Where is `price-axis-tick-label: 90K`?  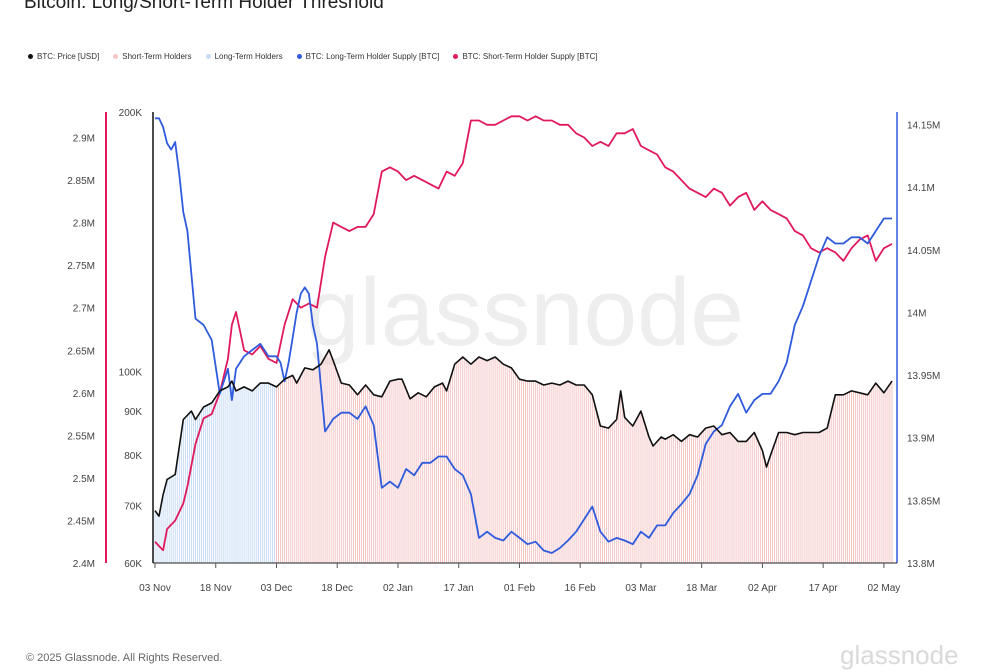 price-axis-tick-label: 90K is located at coordinates (133, 412).